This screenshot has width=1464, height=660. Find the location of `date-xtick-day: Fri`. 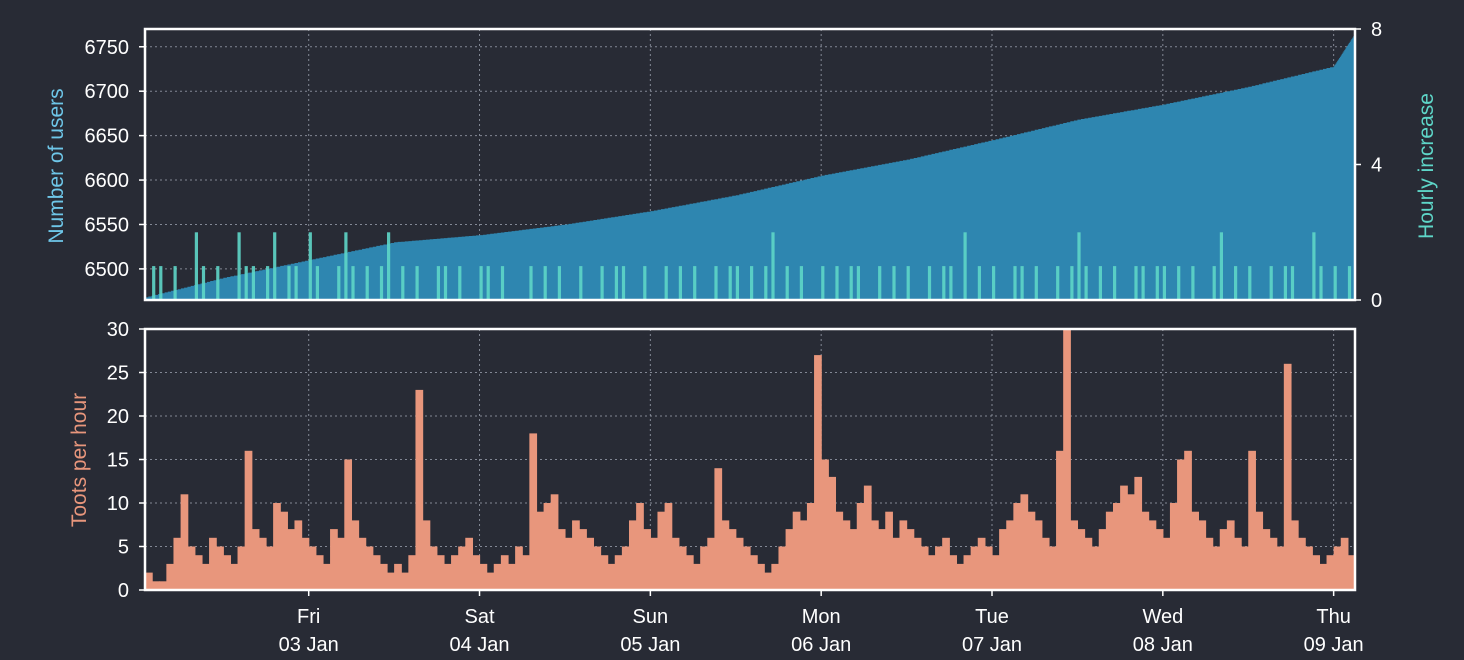

date-xtick-day: Fri is located at coordinates (308, 617).